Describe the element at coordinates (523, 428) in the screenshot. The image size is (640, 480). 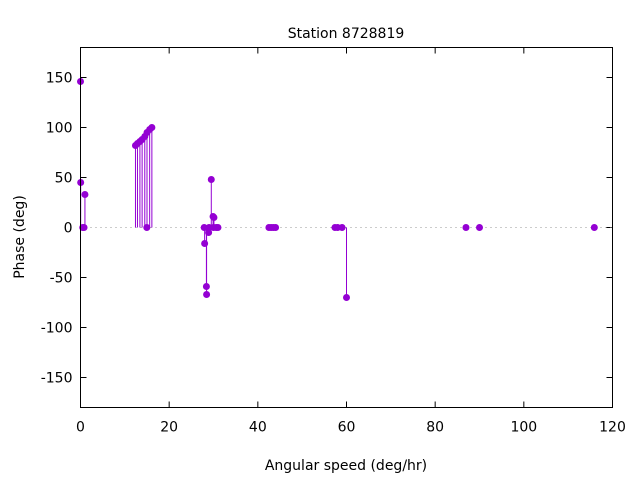
I see `x-tick-label: 100` at that location.